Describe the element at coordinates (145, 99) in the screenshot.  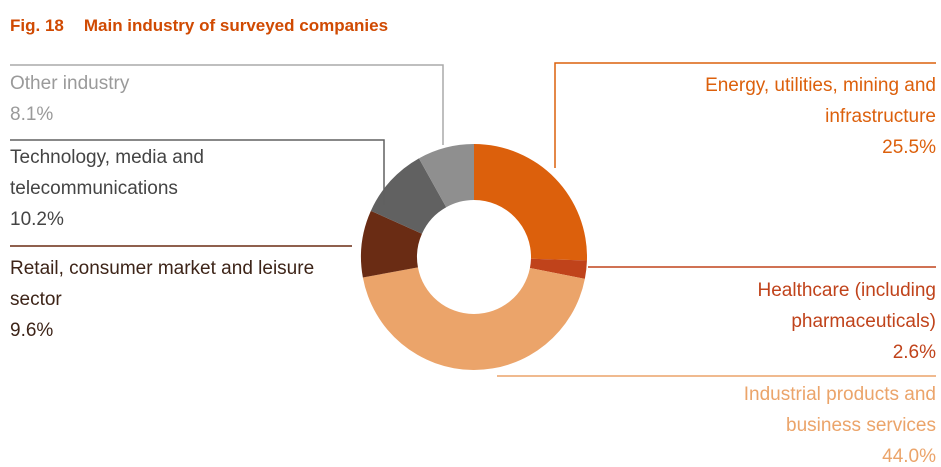
I see `label: Other industry 8.1%` at that location.